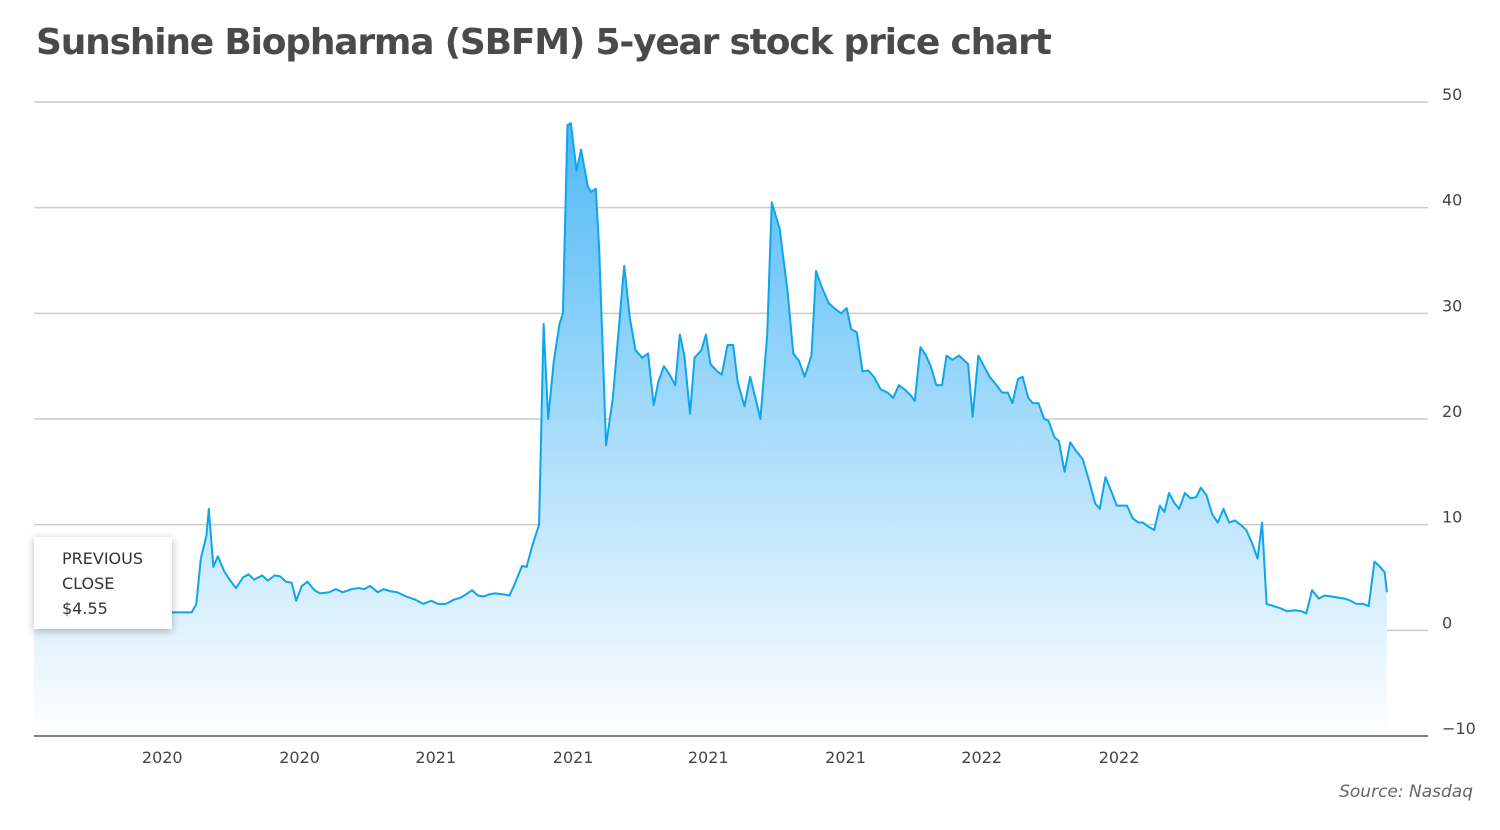 The height and width of the screenshot is (830, 1500). What do you see at coordinates (1119, 757) in the screenshot?
I see `x-tick-7: 2022` at bounding box center [1119, 757].